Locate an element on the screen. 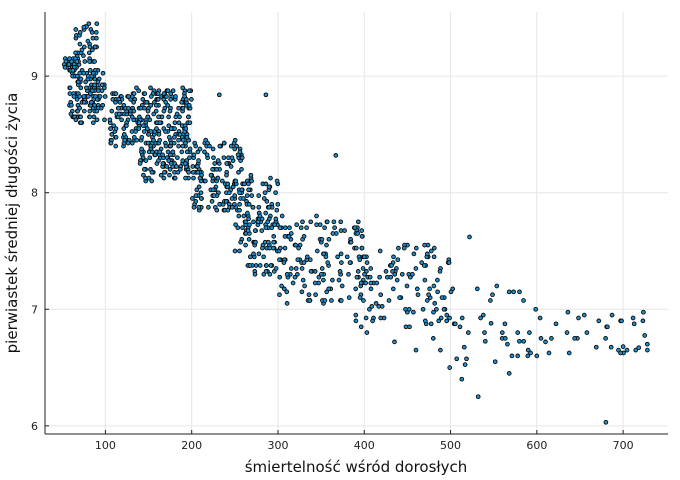 The width and height of the screenshot is (680, 480). y-tick-label: 7 is located at coordinates (34, 309).